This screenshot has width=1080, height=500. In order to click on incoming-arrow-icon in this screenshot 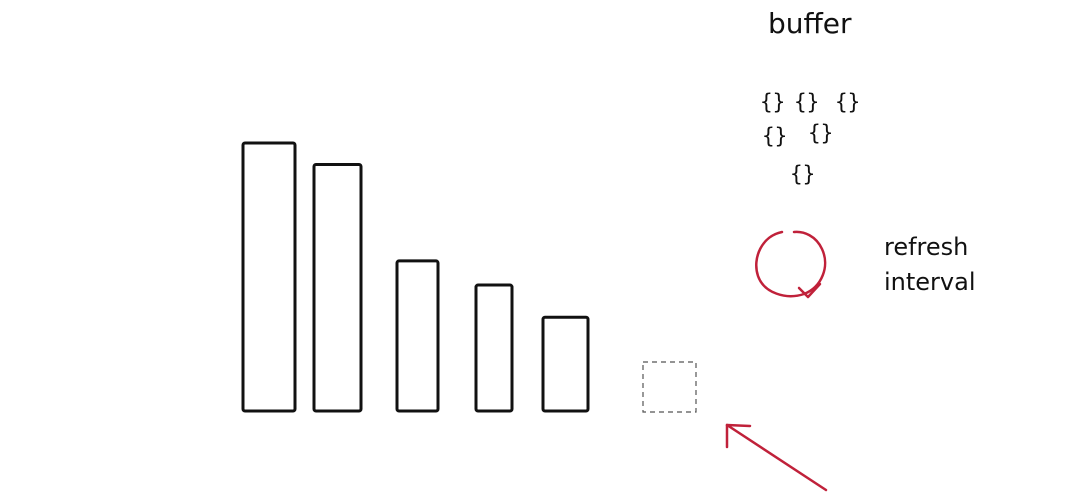, I will do `click(776, 457)`.